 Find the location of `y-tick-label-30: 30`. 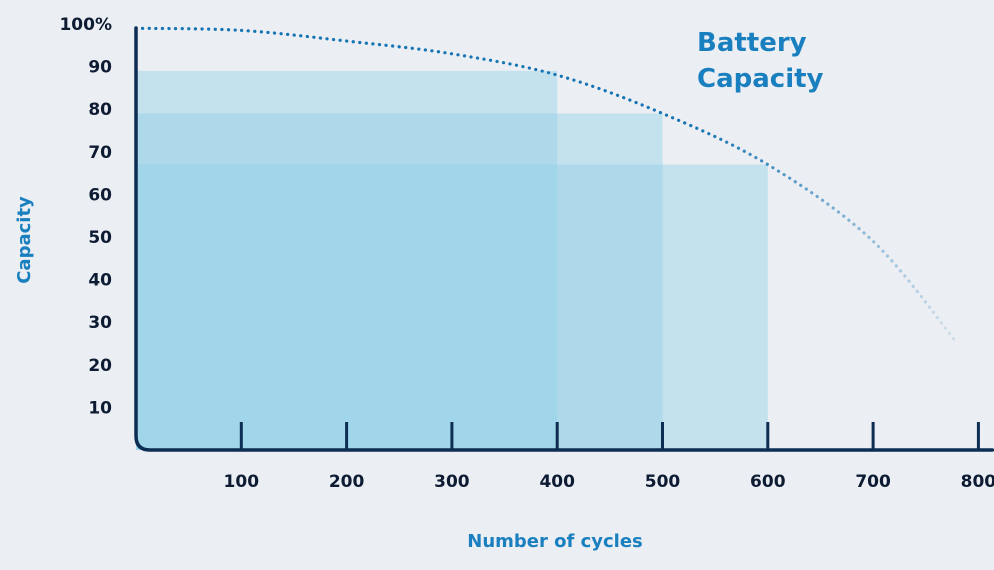

y-tick-label-30: 30 is located at coordinates (100, 323).